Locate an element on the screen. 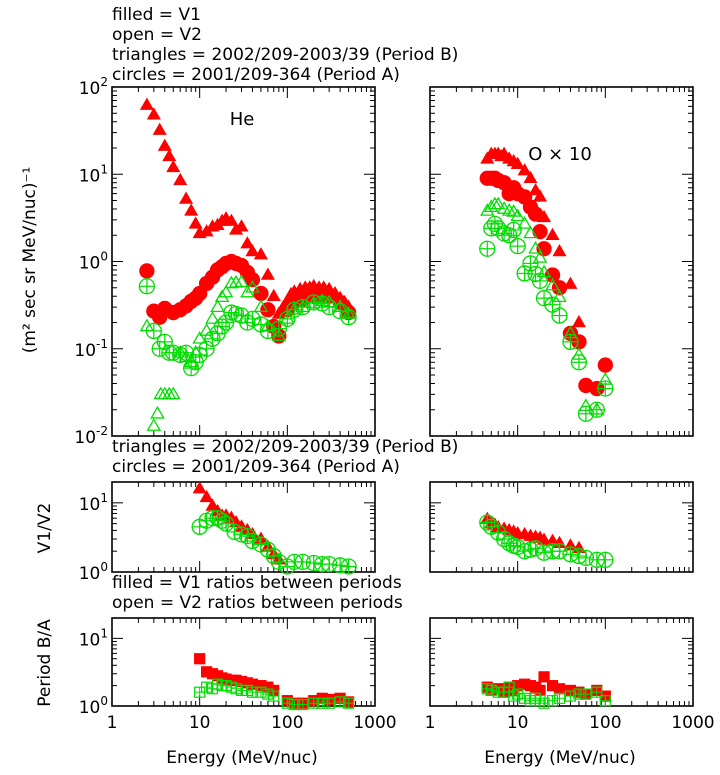 The height and width of the screenshot is (775, 720). panel-ratio-o is located at coordinates (561, 527).